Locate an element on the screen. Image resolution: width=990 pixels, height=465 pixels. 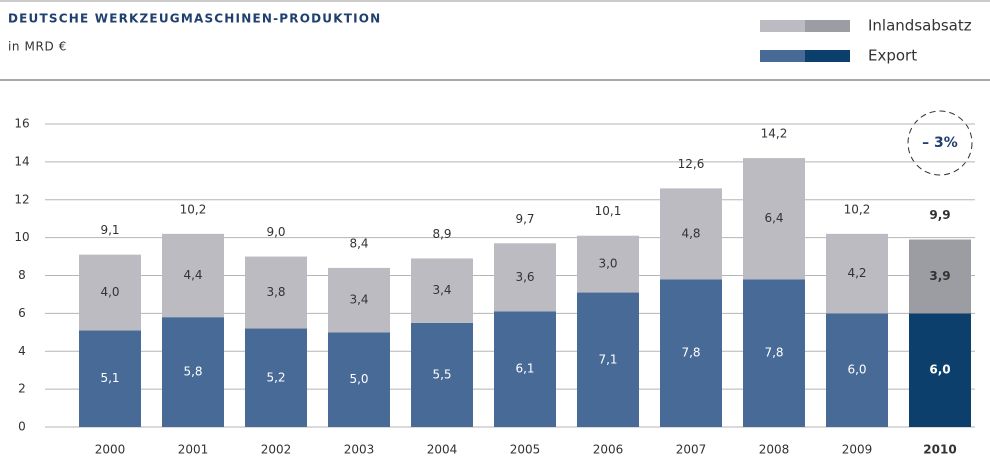
value-label: 7,1 is located at coordinates (607, 359).